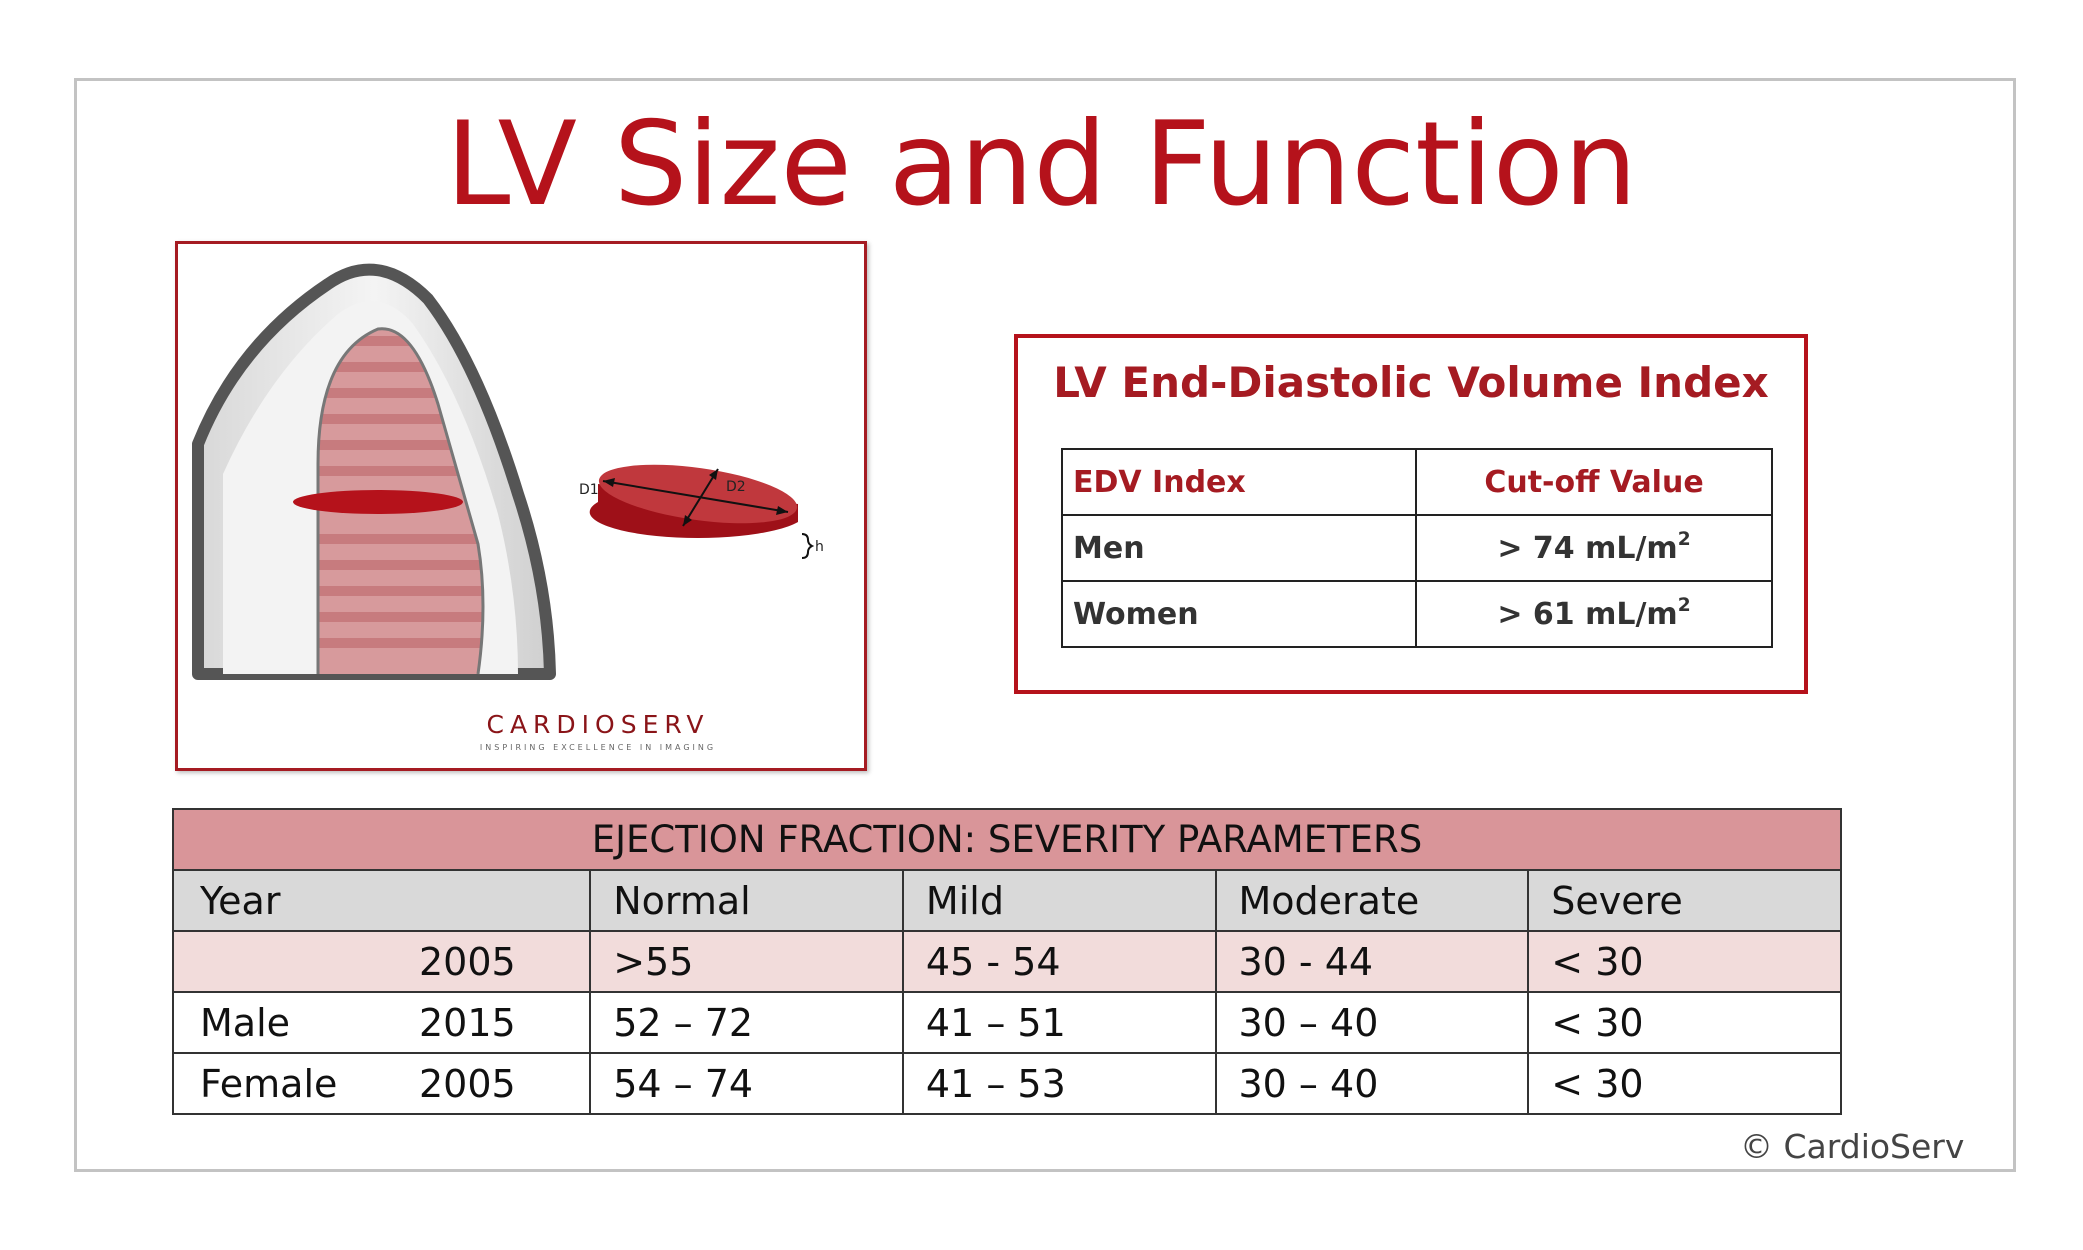 This screenshot has height=1250, width=2083. I want to click on table-row: 2005 >55 45 - 54 30 - 44 < 30, so click(1006, 961).